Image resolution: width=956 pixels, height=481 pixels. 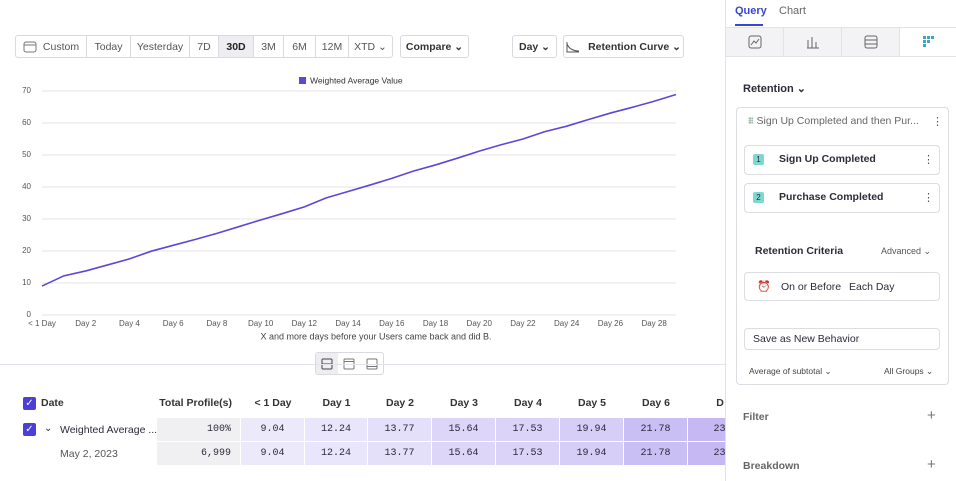 I want to click on criteria-box, so click(x=842, y=286).